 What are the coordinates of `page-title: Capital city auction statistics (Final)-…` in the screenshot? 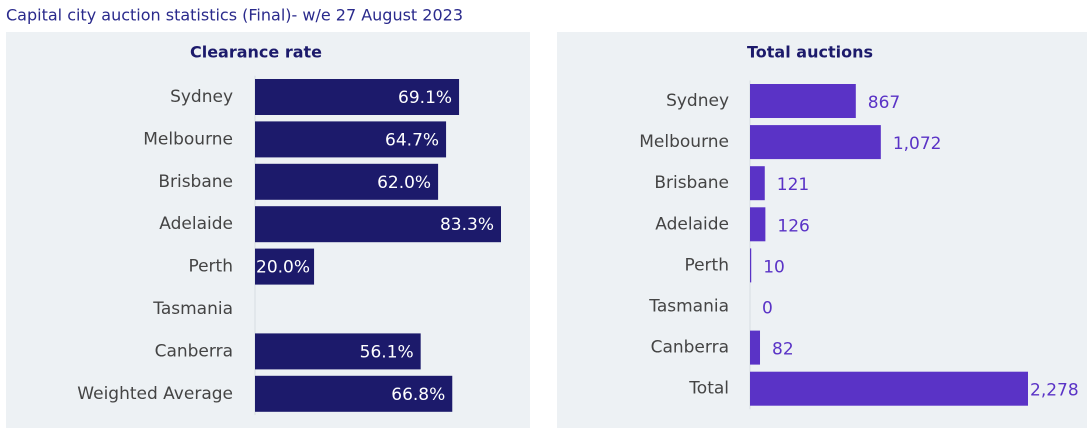 It's located at (234, 15).